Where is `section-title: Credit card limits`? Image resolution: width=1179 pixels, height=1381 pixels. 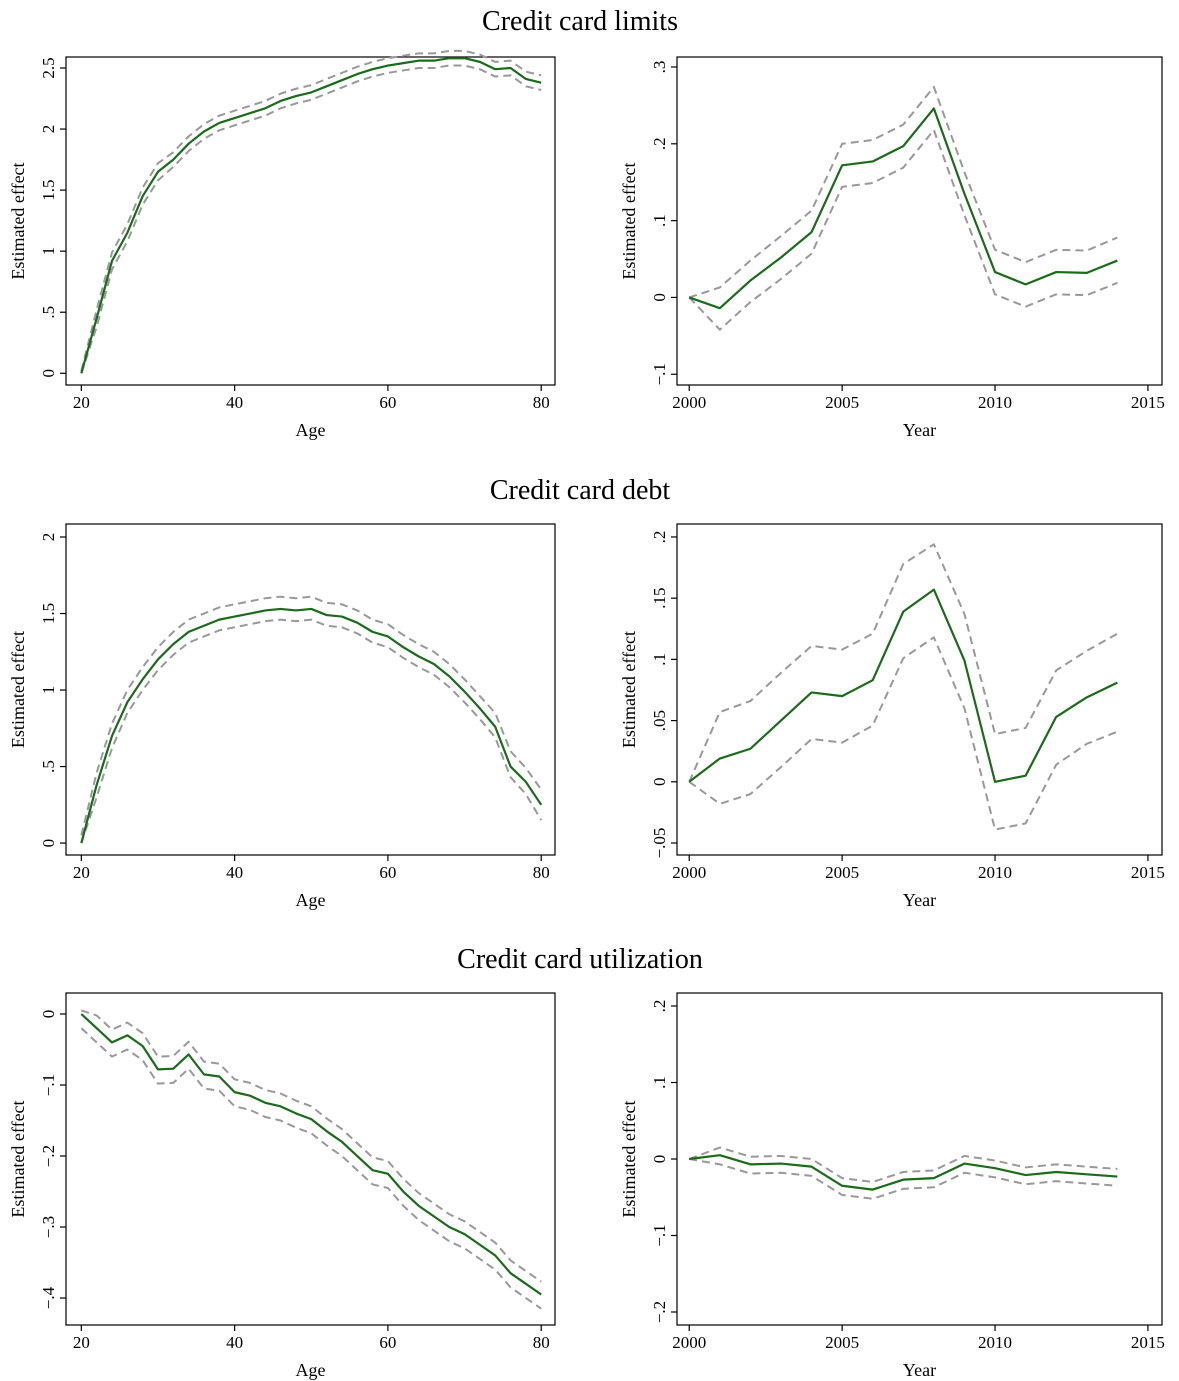
section-title: Credit card limits is located at coordinates (580, 21).